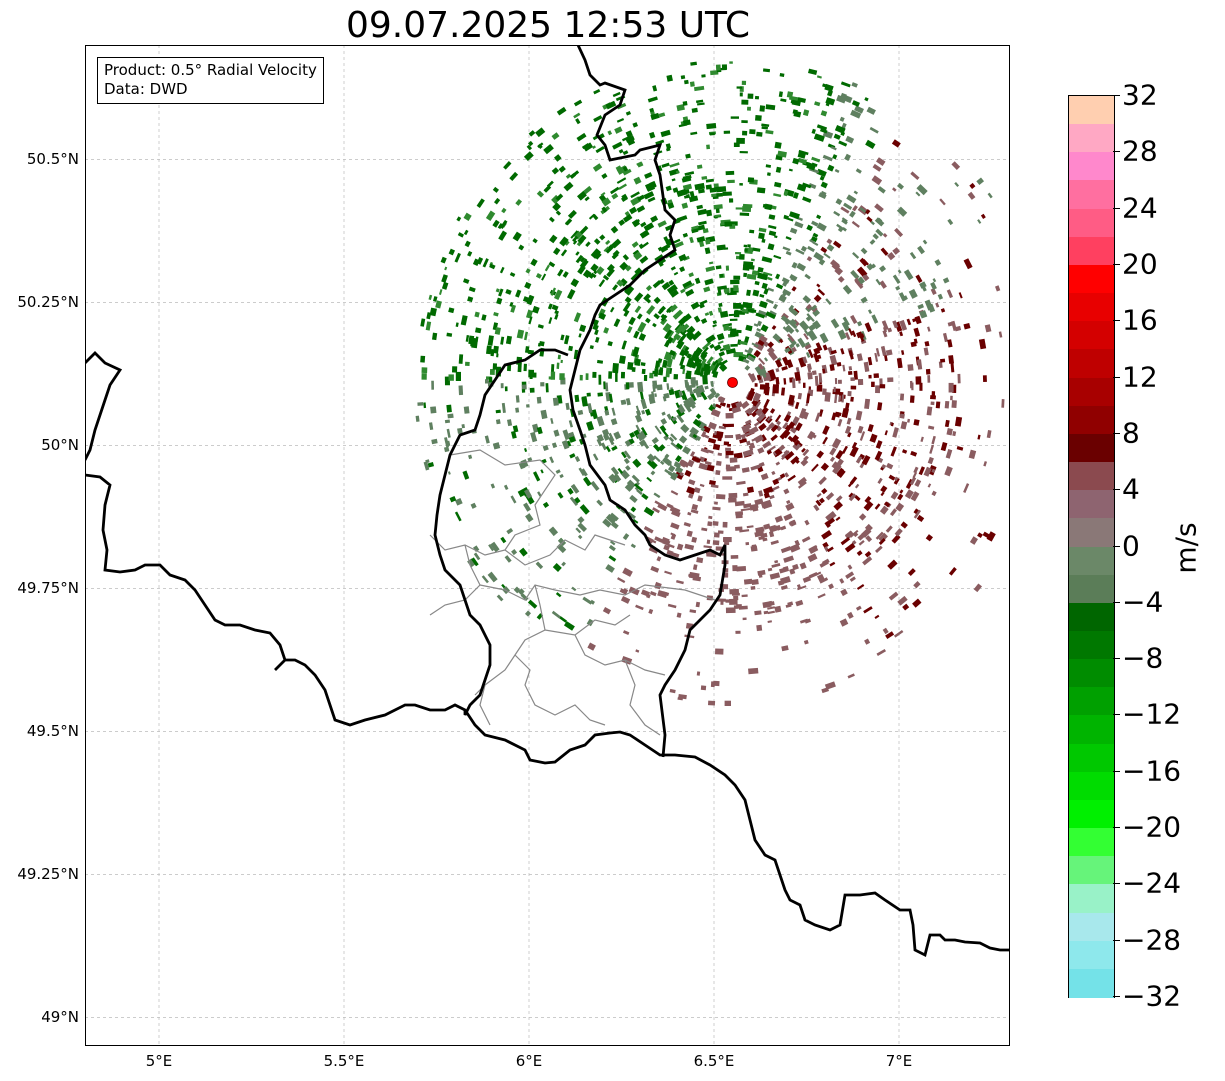 This screenshot has height=1081, width=1225. What do you see at coordinates (52, 159) in the screenshot?
I see `latitude-tick-label: 50.5°N` at bounding box center [52, 159].